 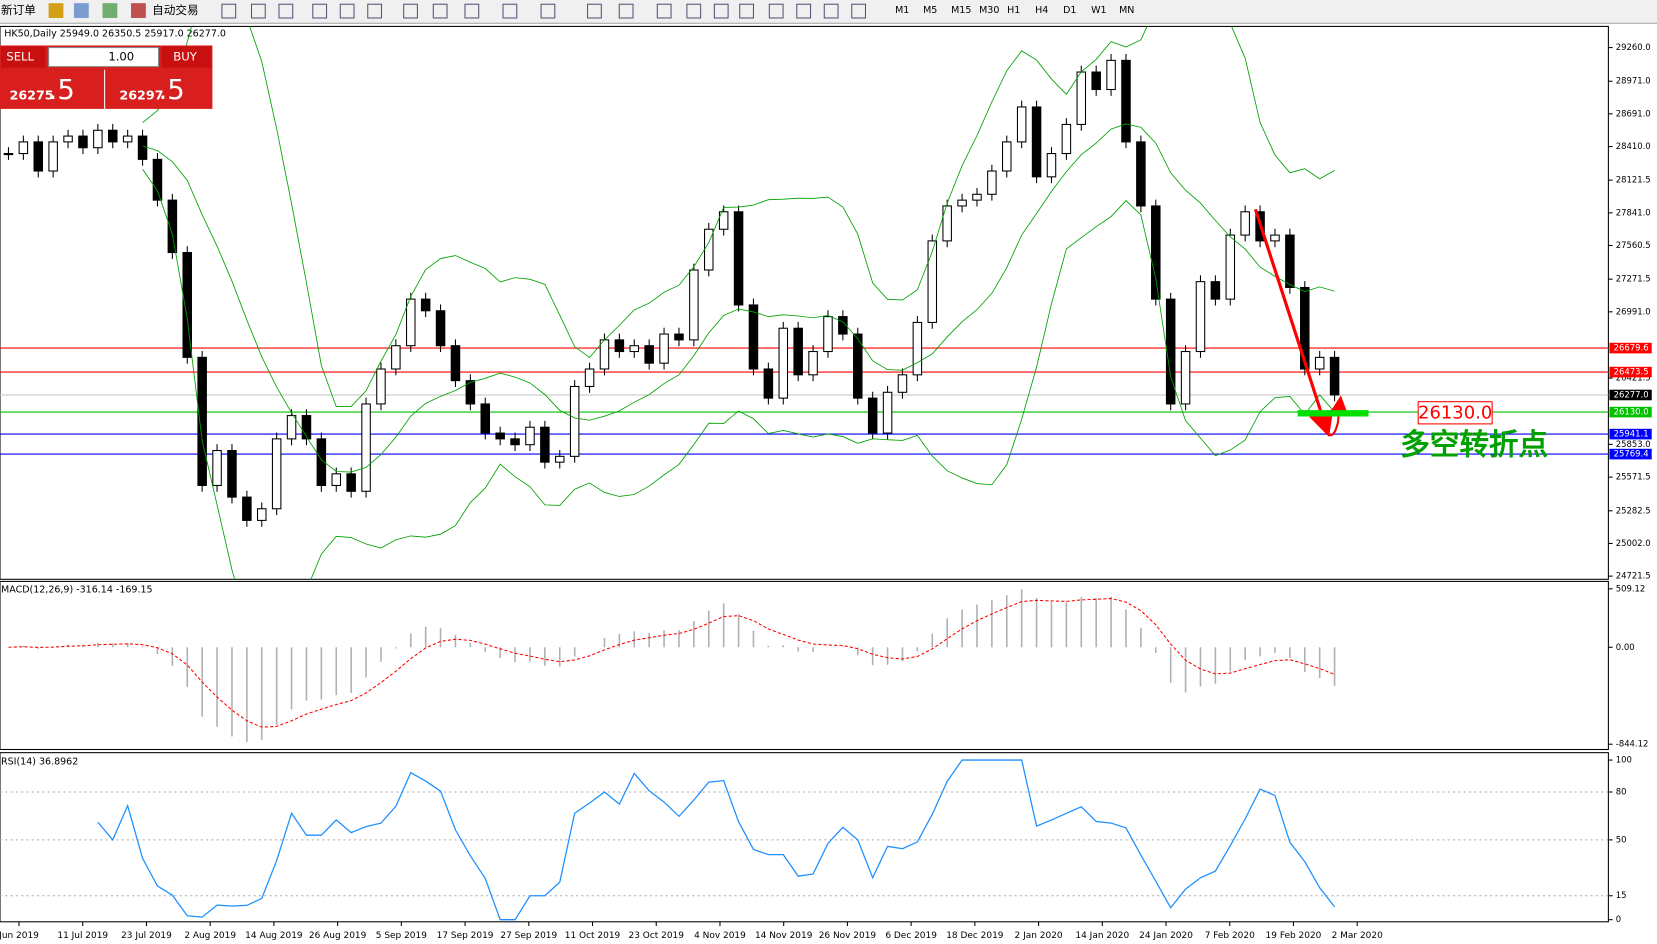 I want to click on timeframe-button: M30, so click(x=989, y=10).